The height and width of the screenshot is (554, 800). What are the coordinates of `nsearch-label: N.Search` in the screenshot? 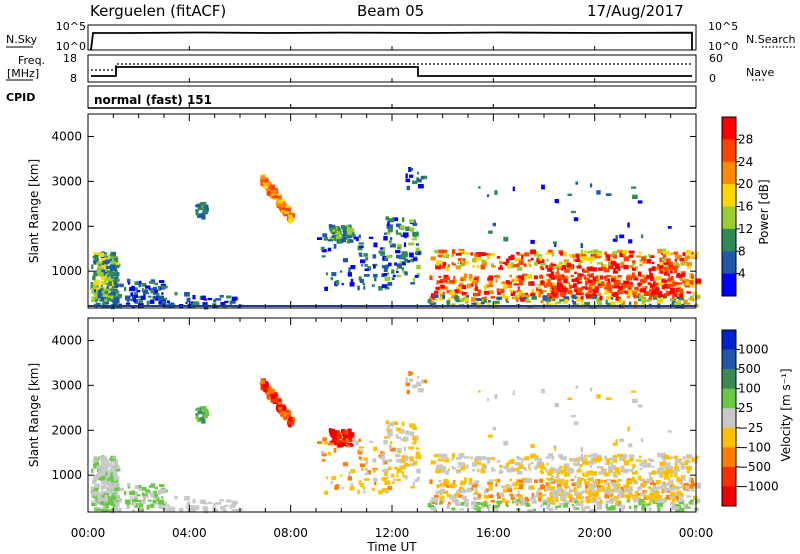 It's located at (771, 39).